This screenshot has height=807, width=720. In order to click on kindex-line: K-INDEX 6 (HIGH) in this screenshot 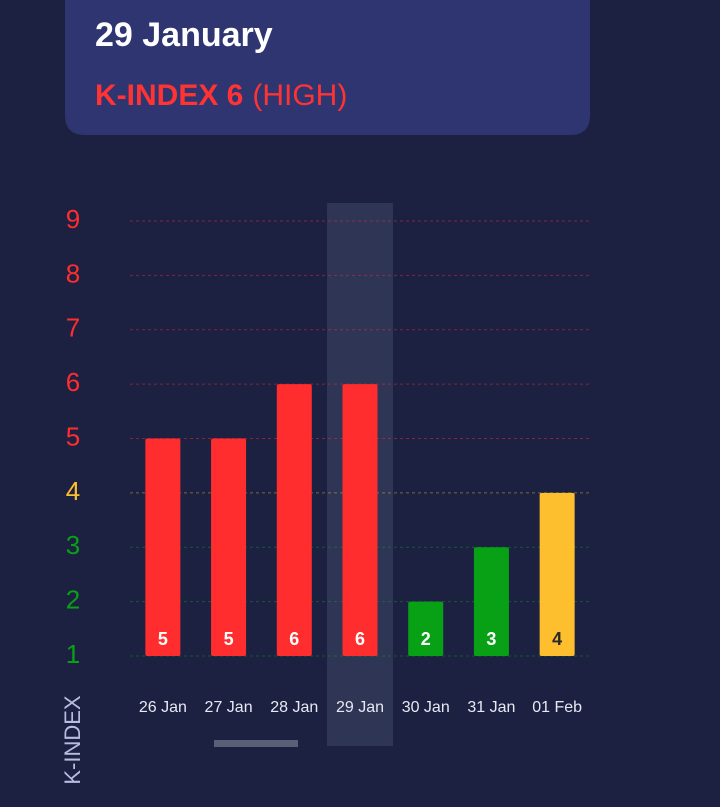, I will do `click(221, 95)`.